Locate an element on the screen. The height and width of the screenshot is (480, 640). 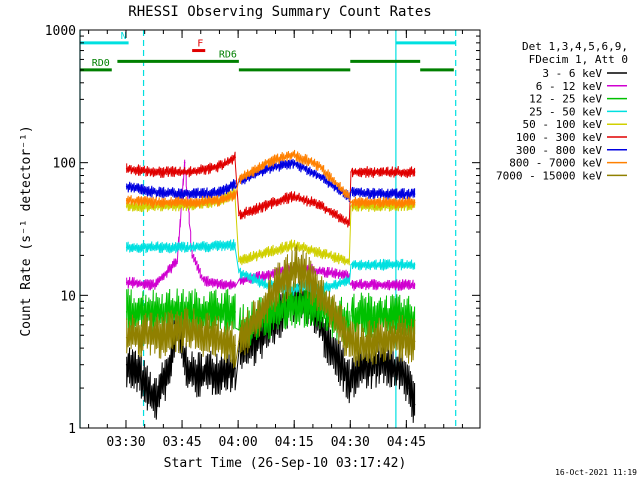
x-tick-label-3: 04:15 is located at coordinates (294, 442).